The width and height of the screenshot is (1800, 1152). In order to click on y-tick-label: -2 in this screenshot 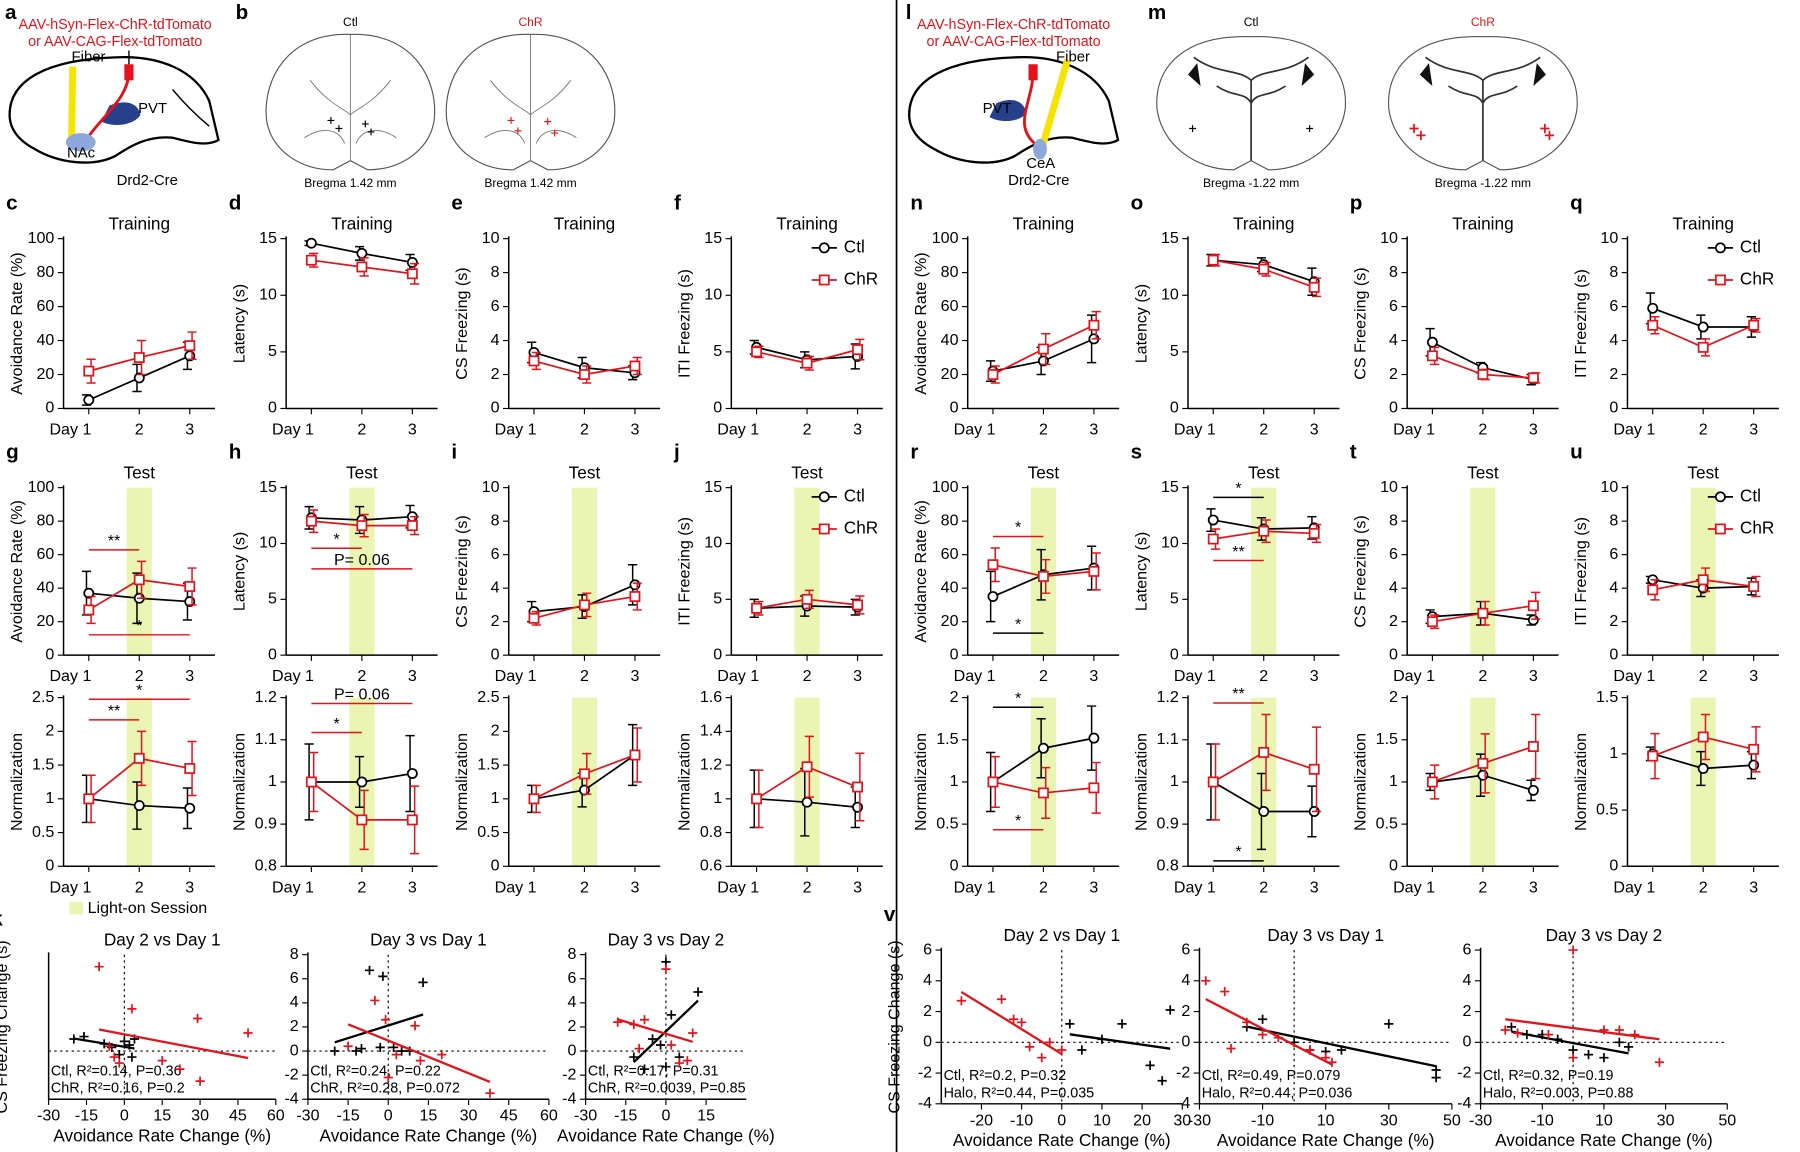, I will do `click(925, 1072)`.